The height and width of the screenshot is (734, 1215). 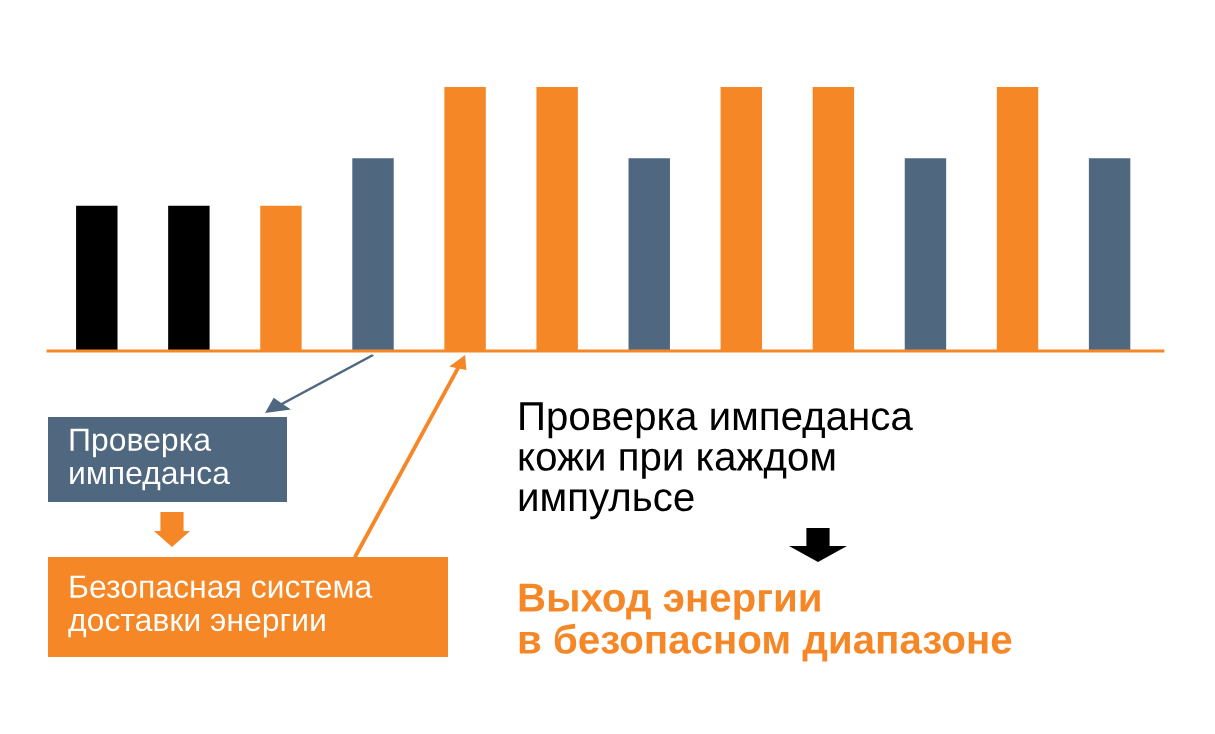 What do you see at coordinates (220, 606) in the screenshot?
I see `text: Безопасная система доставки энергии` at bounding box center [220, 606].